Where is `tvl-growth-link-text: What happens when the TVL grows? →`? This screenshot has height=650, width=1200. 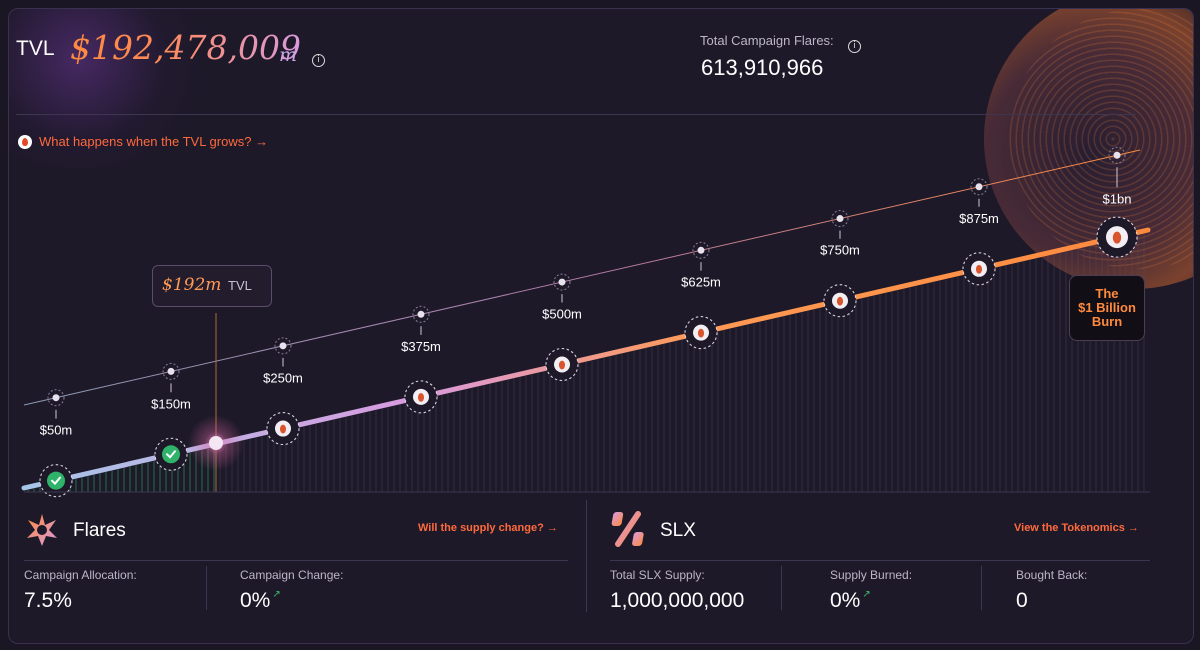
tvl-growth-link-text: What happens when the TVL grows? → is located at coordinates (154, 141).